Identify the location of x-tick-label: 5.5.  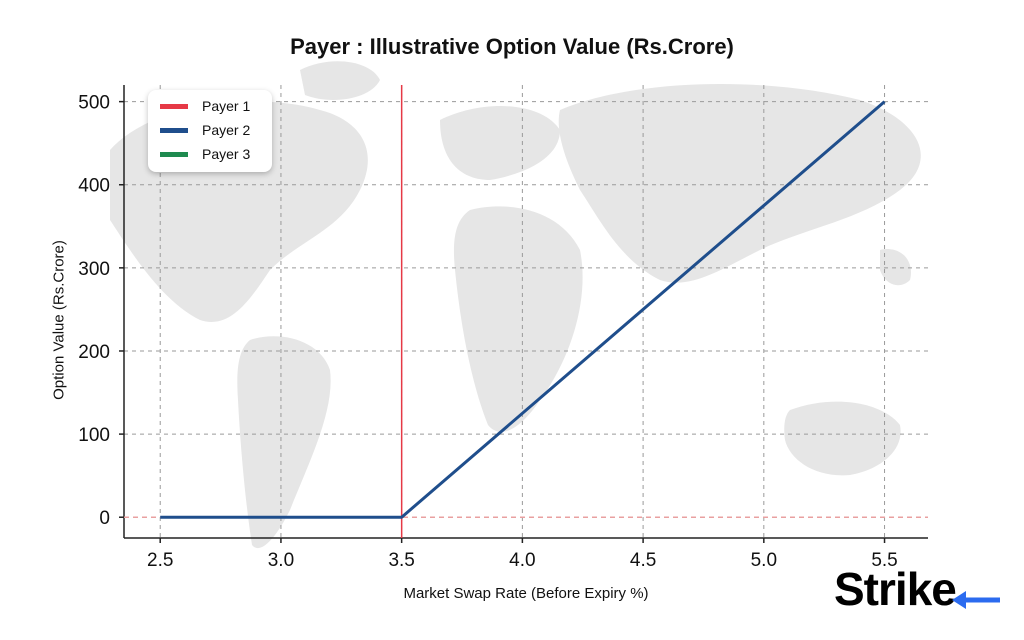
(884, 560).